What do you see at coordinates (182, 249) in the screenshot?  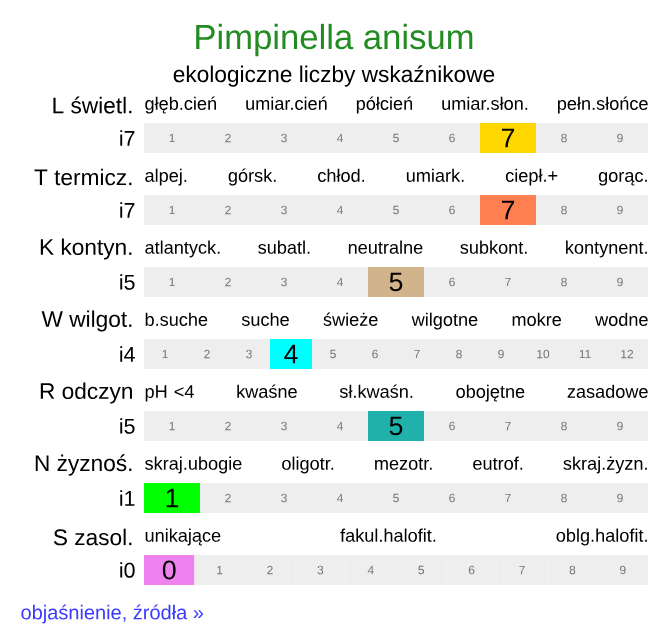 I see `annotation: atlantyck.` at bounding box center [182, 249].